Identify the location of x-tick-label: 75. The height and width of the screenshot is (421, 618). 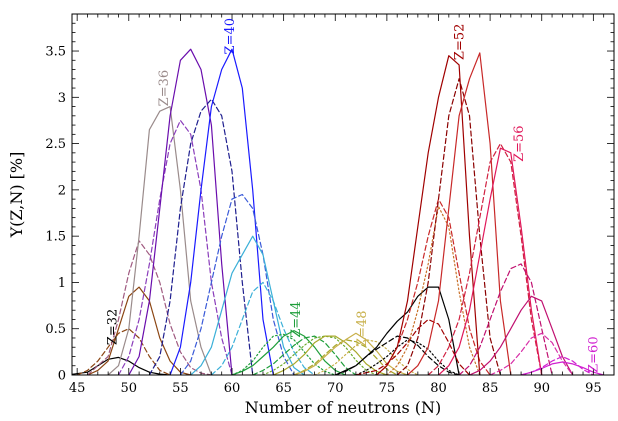
(387, 388).